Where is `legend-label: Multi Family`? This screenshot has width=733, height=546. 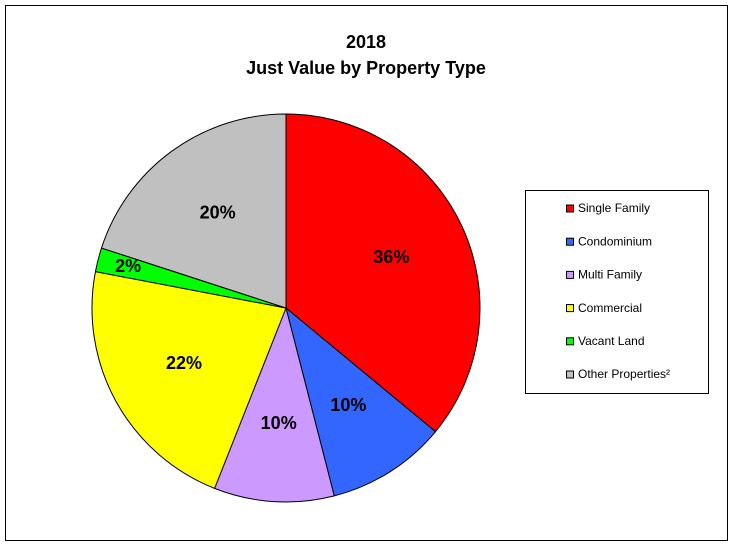
legend-label: Multi Family is located at coordinates (610, 275).